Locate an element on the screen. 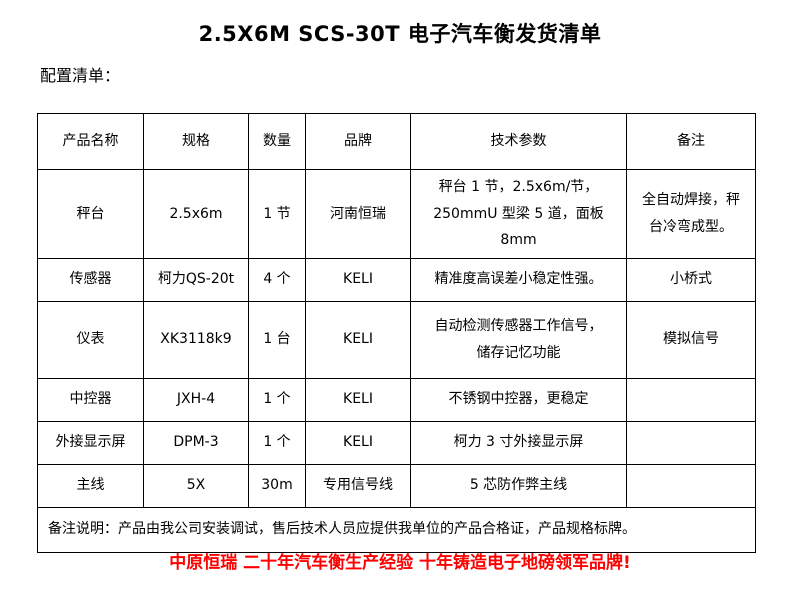 This screenshot has height=598, width=800. column-header-specification: 规格 is located at coordinates (196, 141).